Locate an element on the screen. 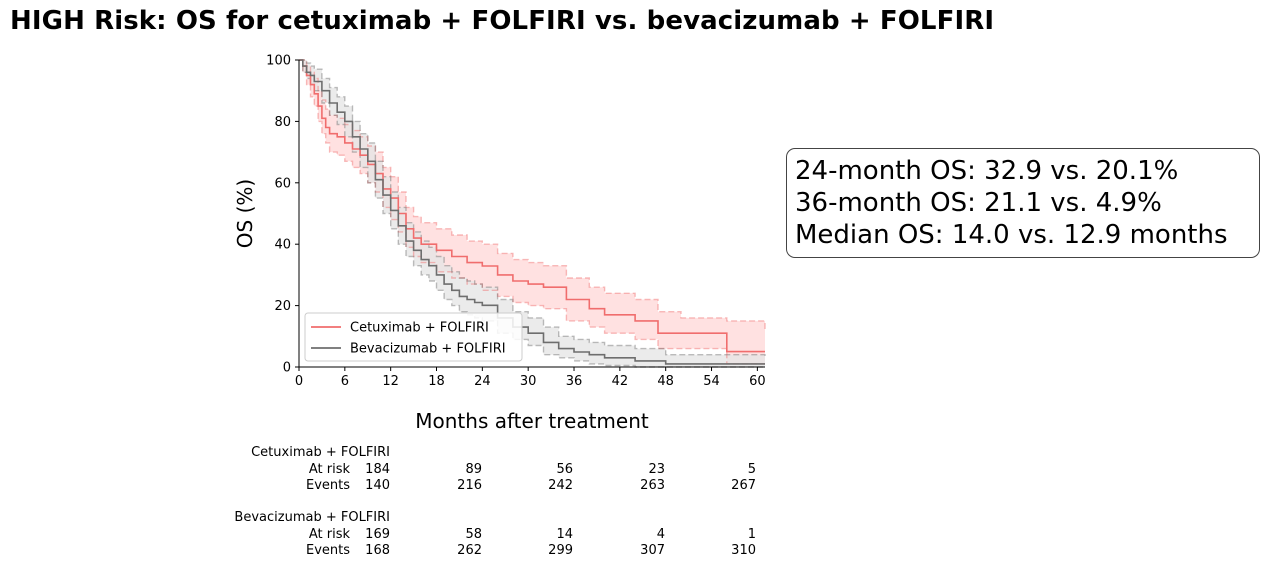 This screenshot has height=584, width=1266. risk-cell: 1 is located at coordinates (751, 534).